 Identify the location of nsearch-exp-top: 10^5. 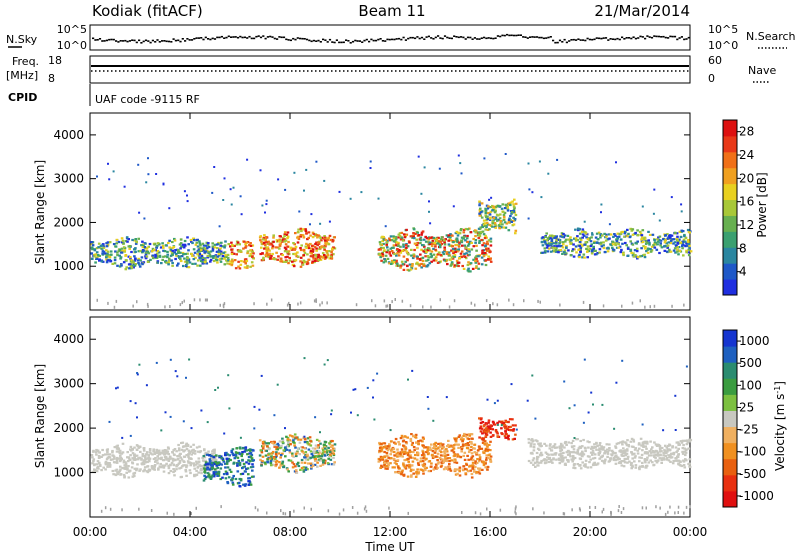
(723, 29).